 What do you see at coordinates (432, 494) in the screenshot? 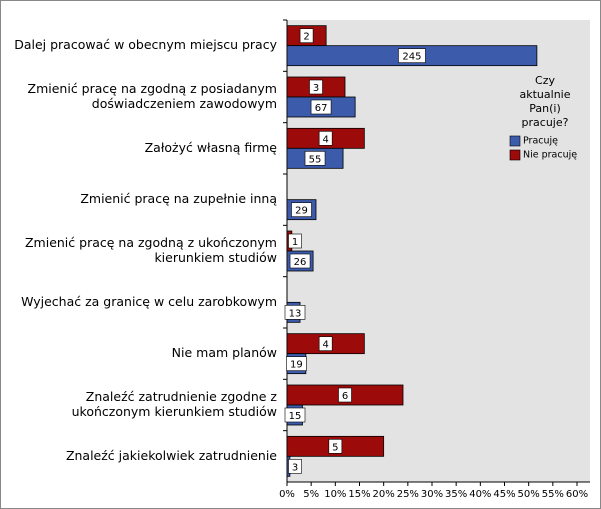
I see `x-tick-label: 30%` at bounding box center [432, 494].